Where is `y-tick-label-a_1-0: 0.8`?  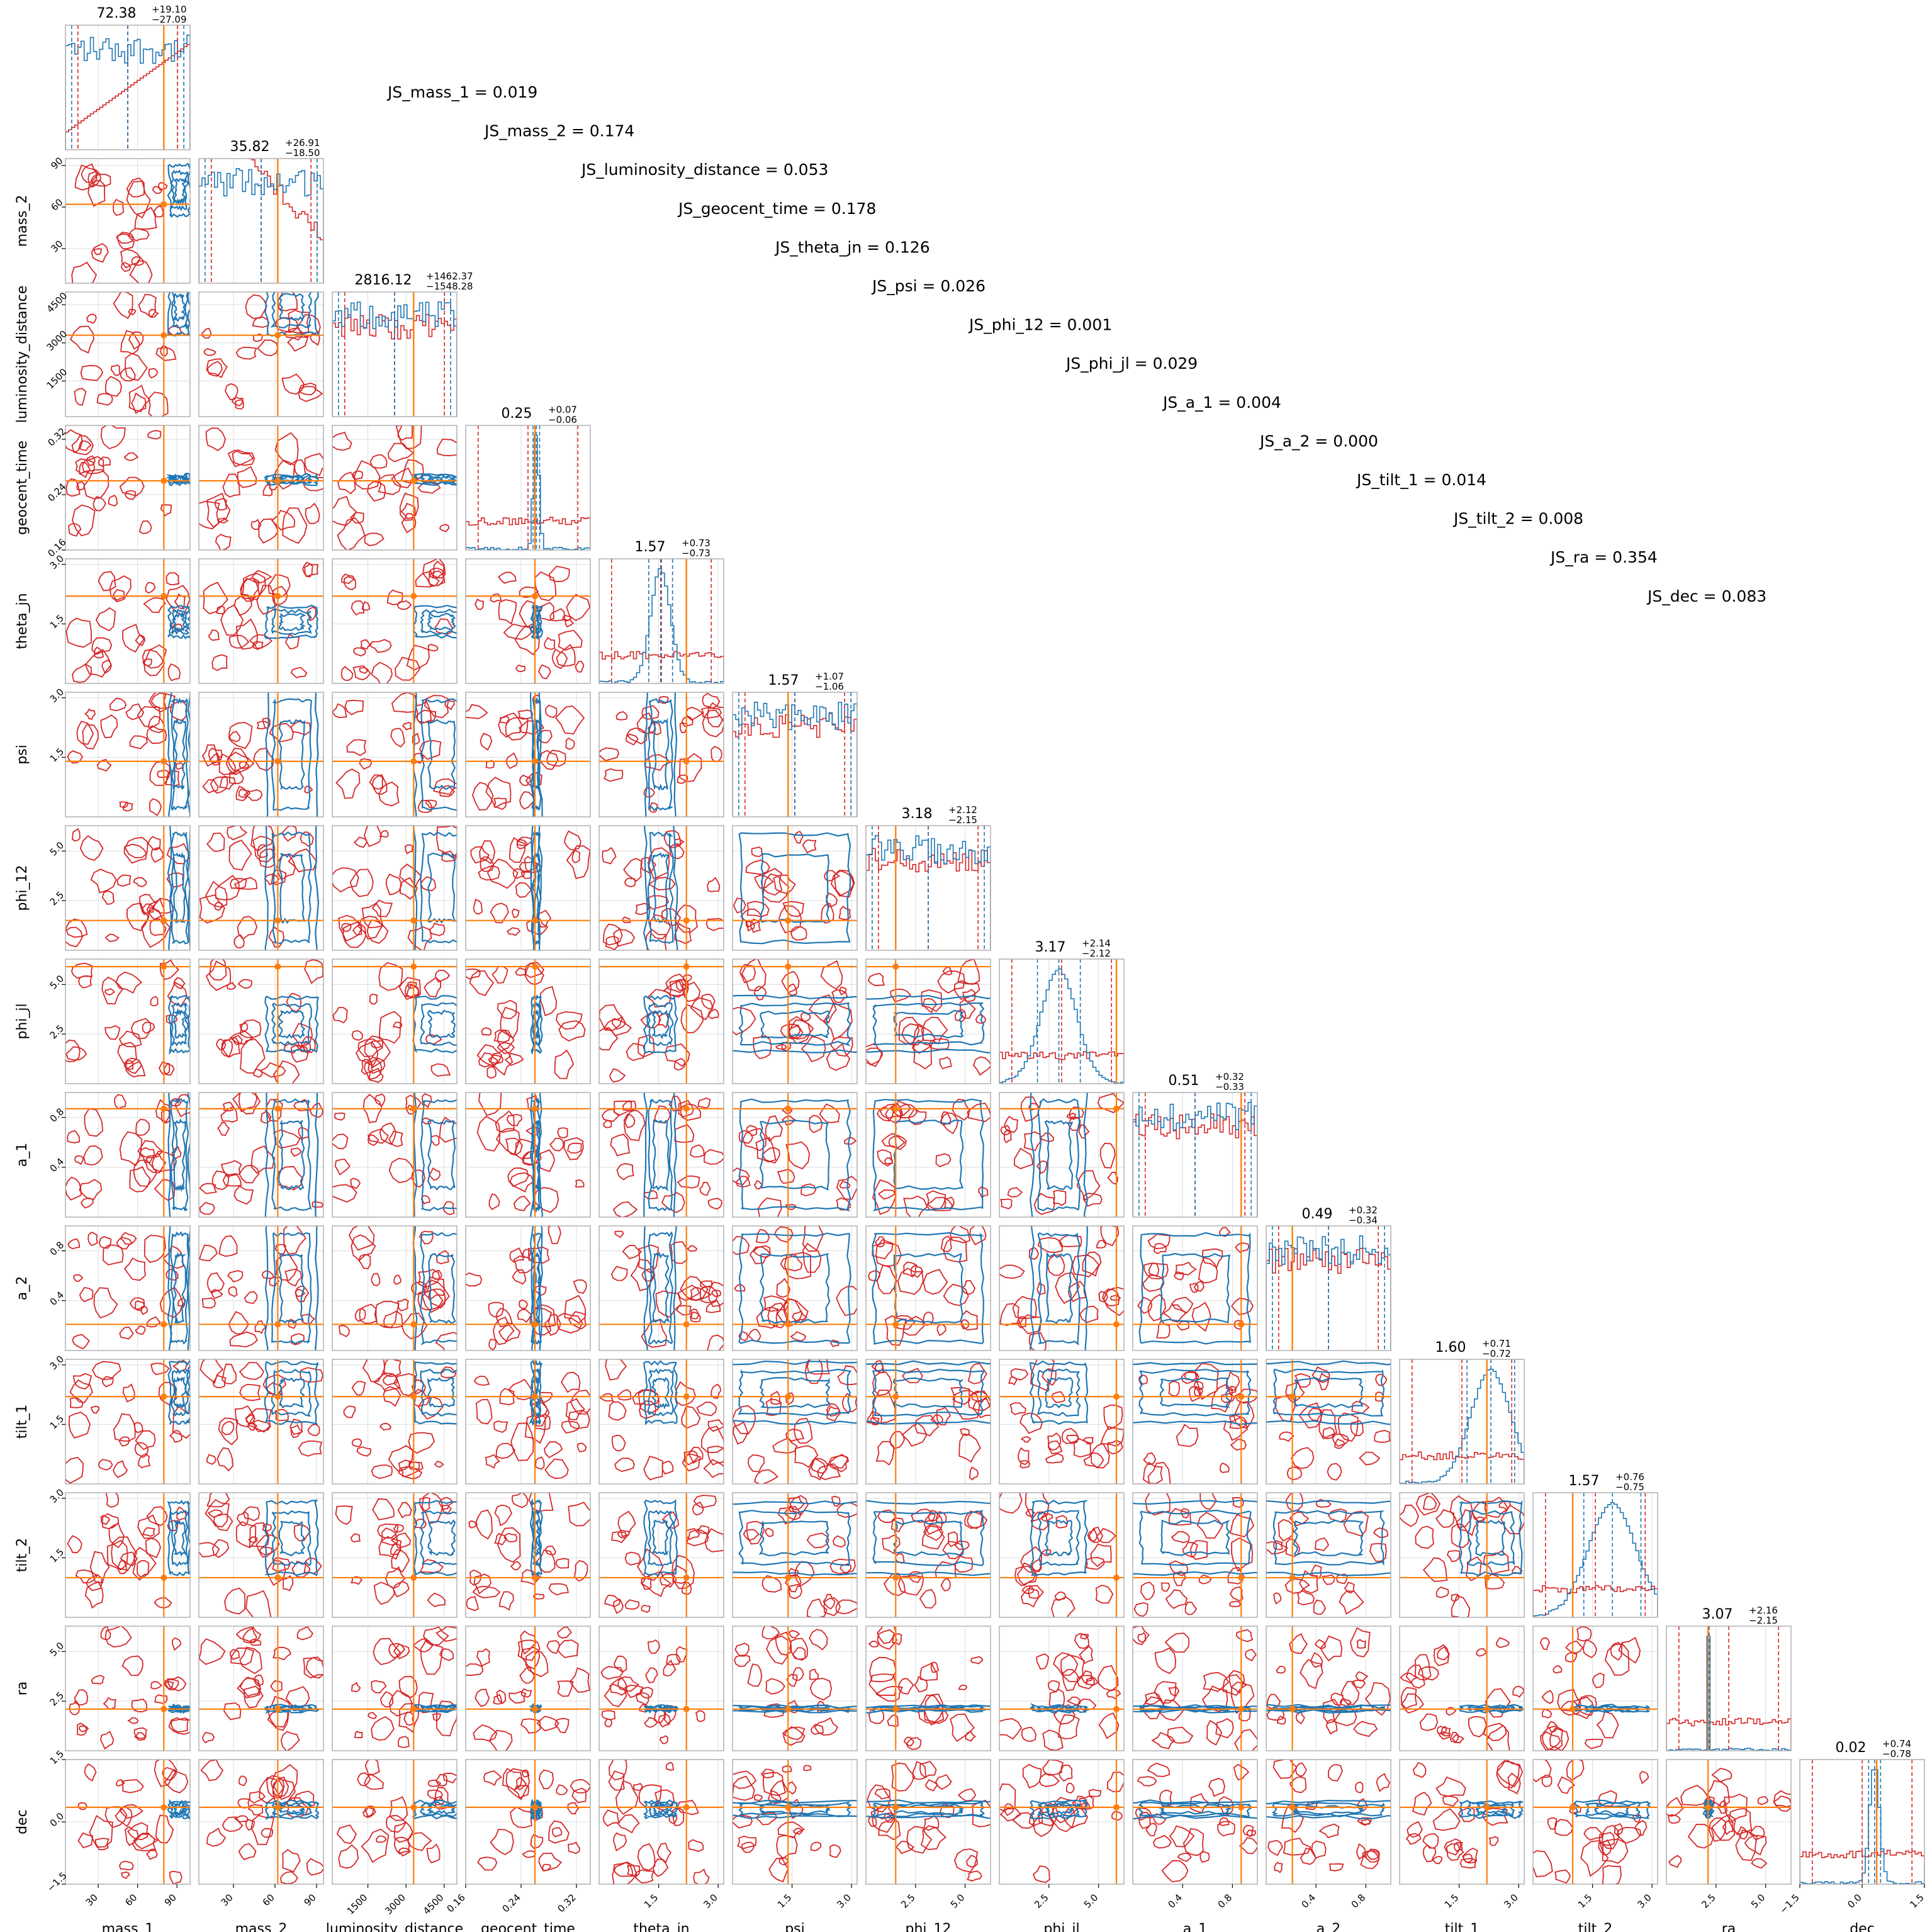
y-tick-label-a_1-0: 0.8 is located at coordinates (57, 1115).